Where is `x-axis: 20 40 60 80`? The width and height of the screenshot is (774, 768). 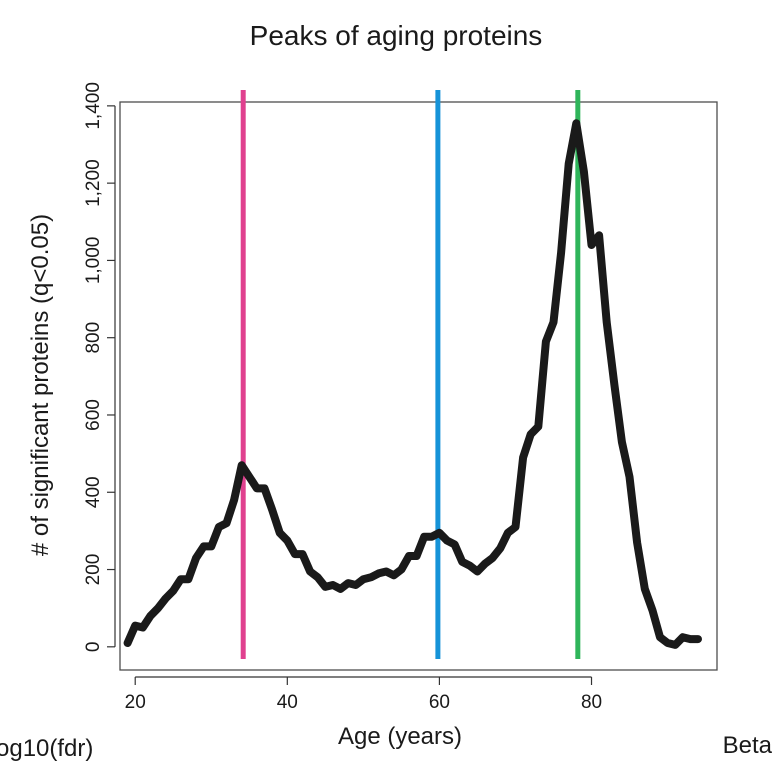 x-axis: 20 40 60 80 is located at coordinates (363, 694).